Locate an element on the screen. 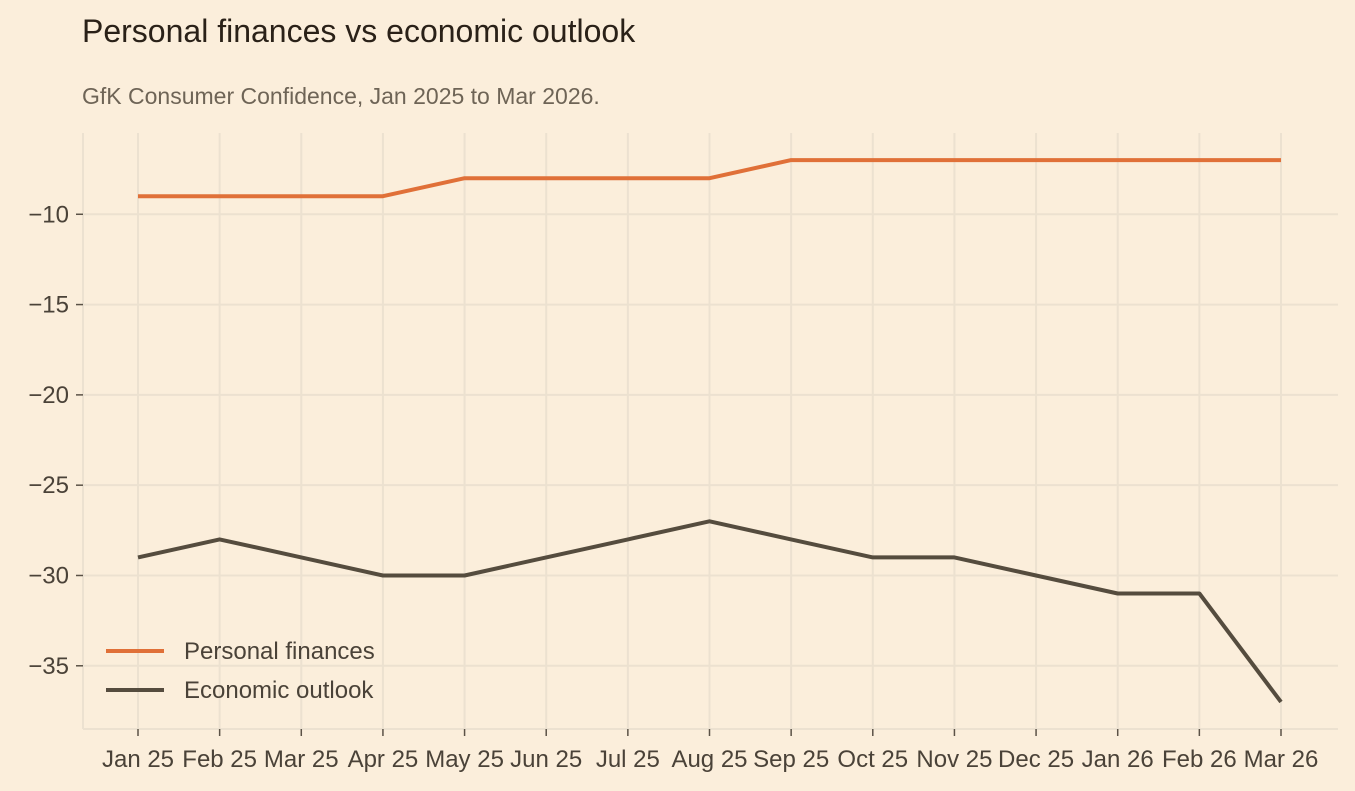  x-tick-label: Mar 26 is located at coordinates (1281, 759).